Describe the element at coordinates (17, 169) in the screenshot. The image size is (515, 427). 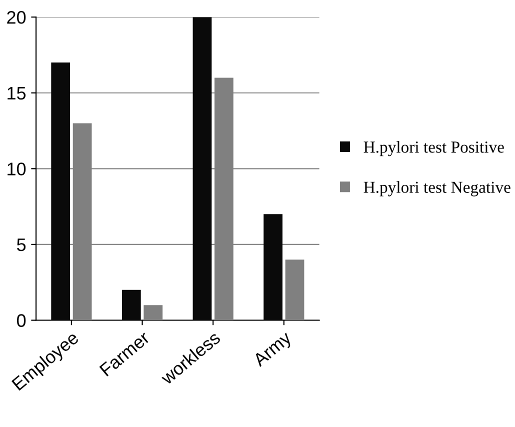
I see `y-tick-label: 10` at that location.